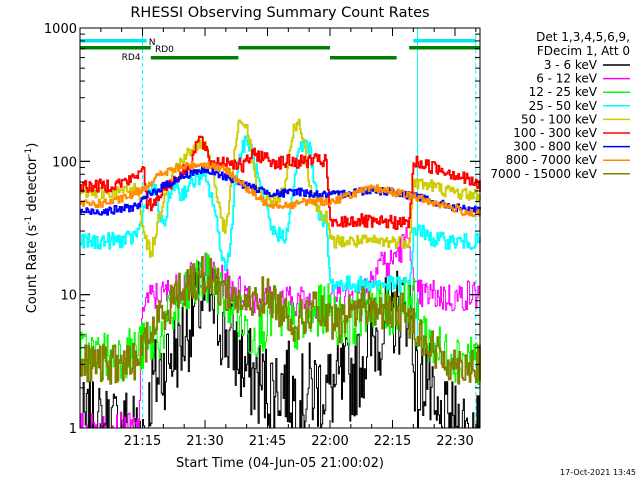 The width and height of the screenshot is (640, 480). Describe the element at coordinates (164, 50) in the screenshot. I see `flag-label: RD0` at that location.